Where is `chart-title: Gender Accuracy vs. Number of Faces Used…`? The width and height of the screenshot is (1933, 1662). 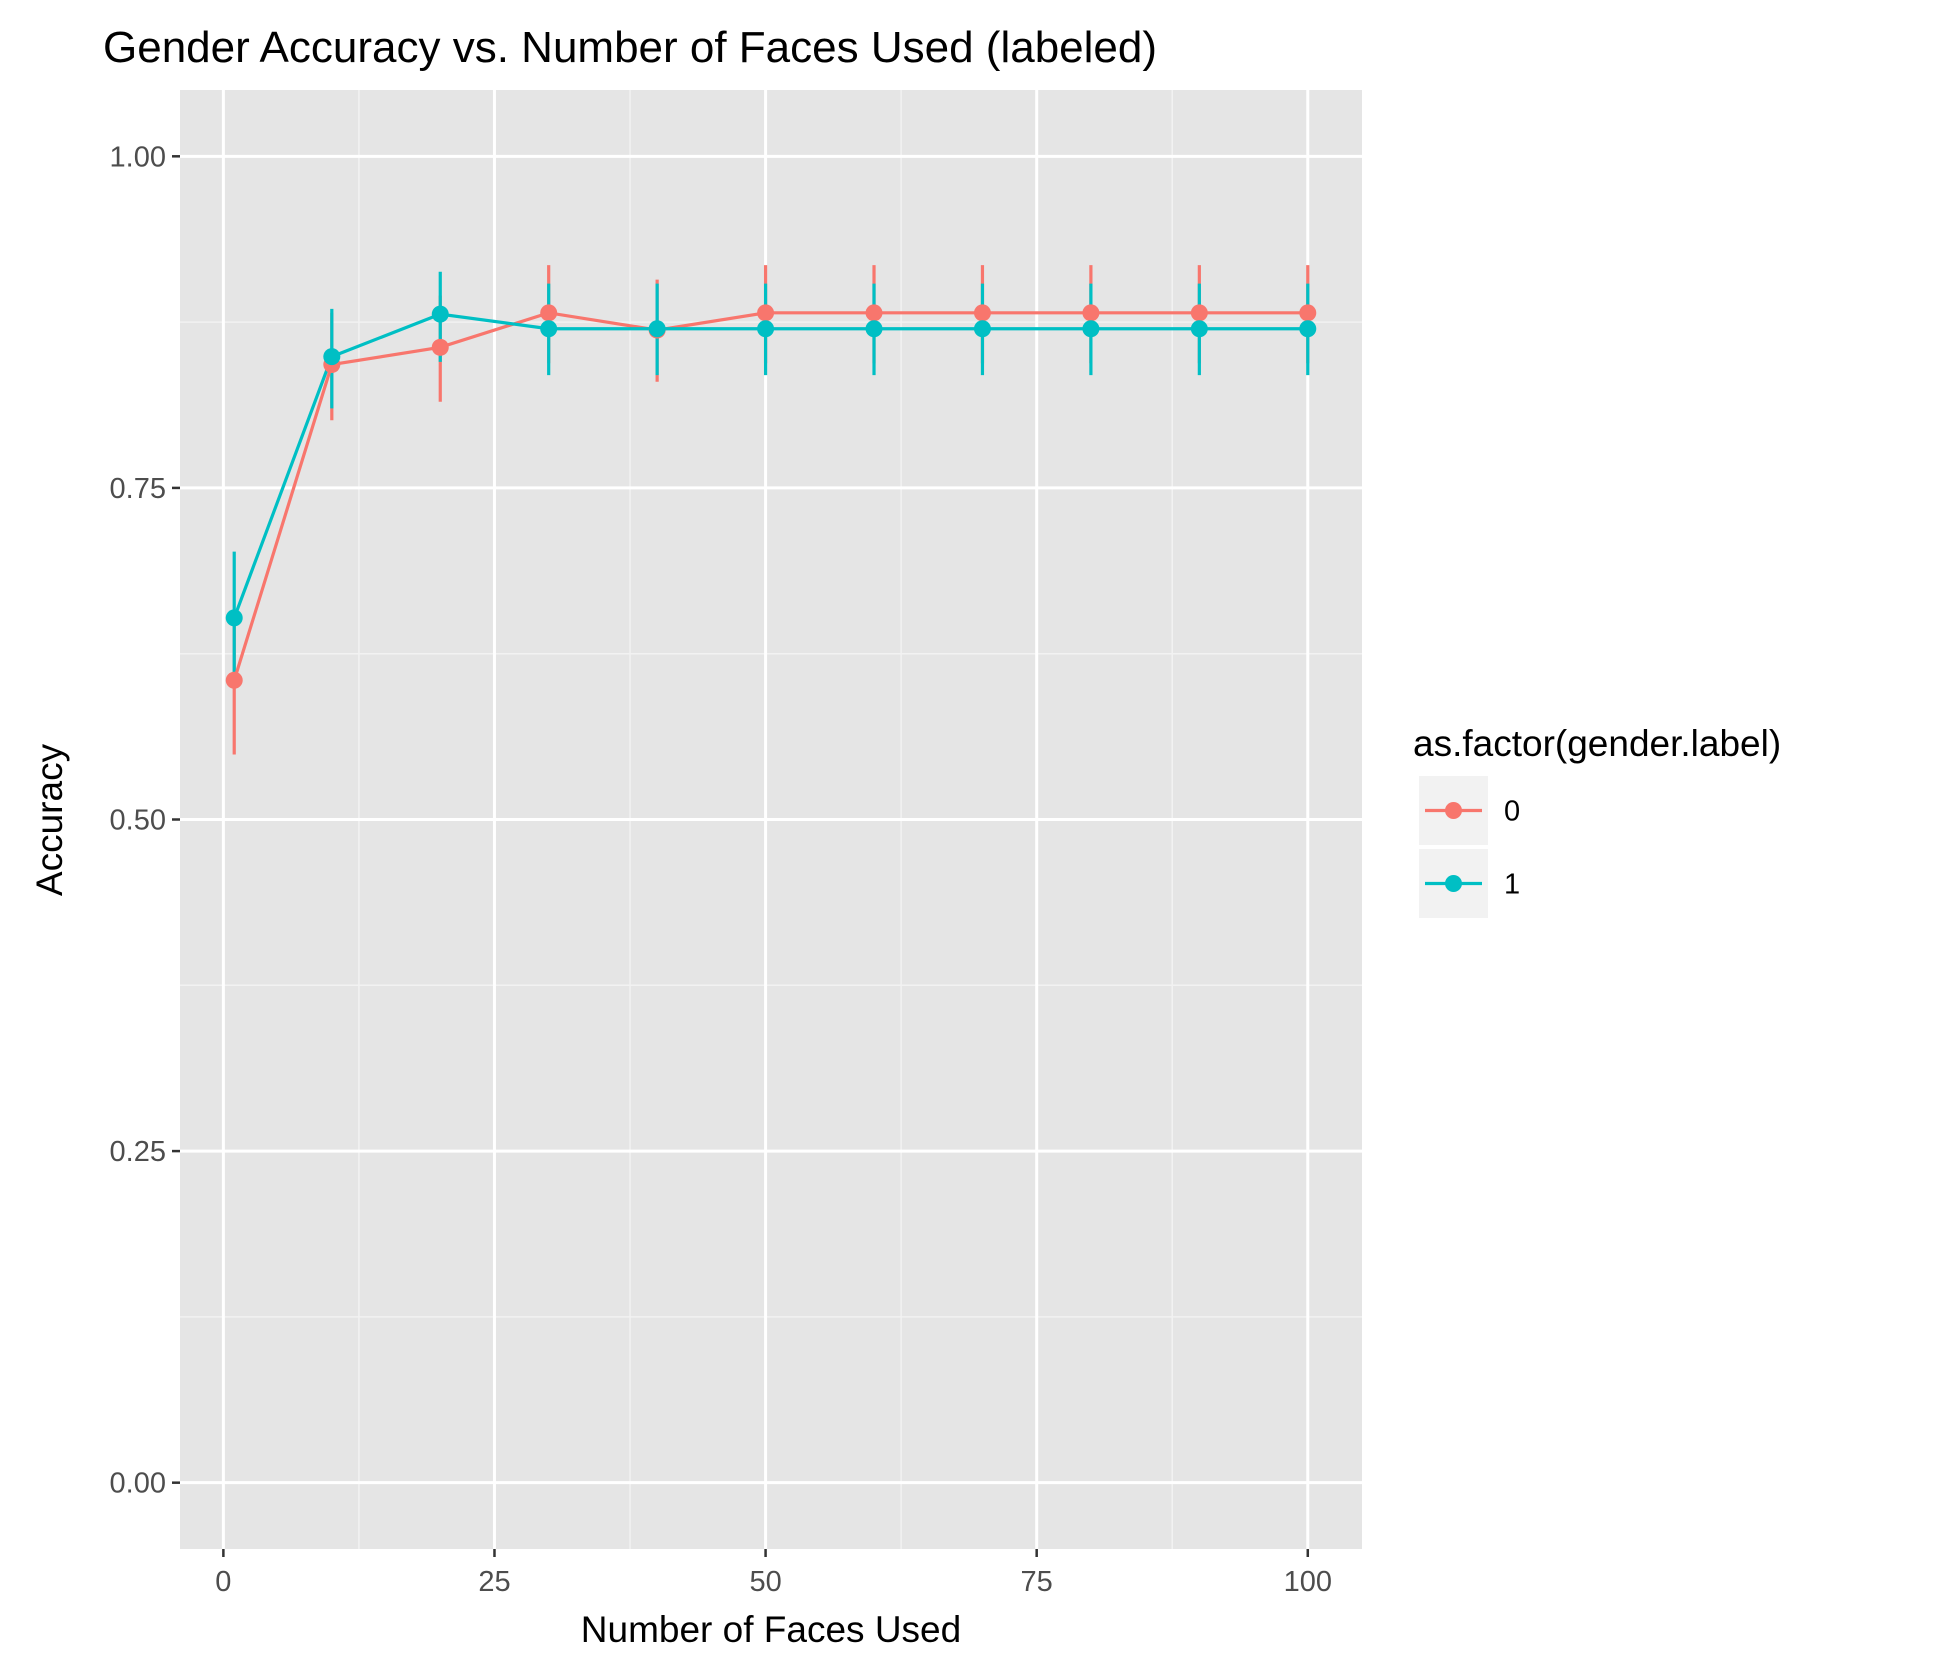
chart-title: Gender Accuracy vs. Number of Faces Used… is located at coordinates (630, 47).